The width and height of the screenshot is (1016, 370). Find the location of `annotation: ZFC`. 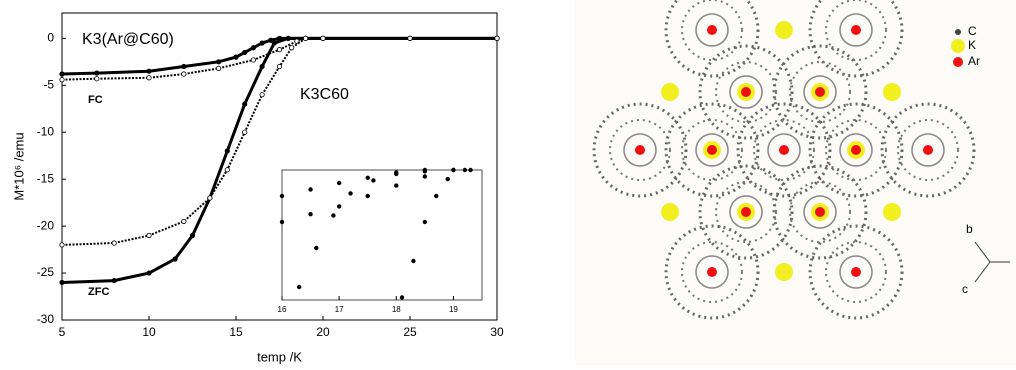

annotation: ZFC is located at coordinates (98, 292).